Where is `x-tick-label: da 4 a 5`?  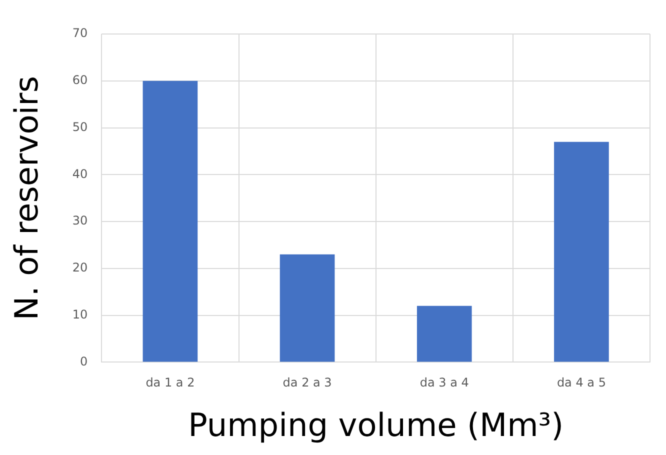 x-tick-label: da 4 a 5 is located at coordinates (581, 383).